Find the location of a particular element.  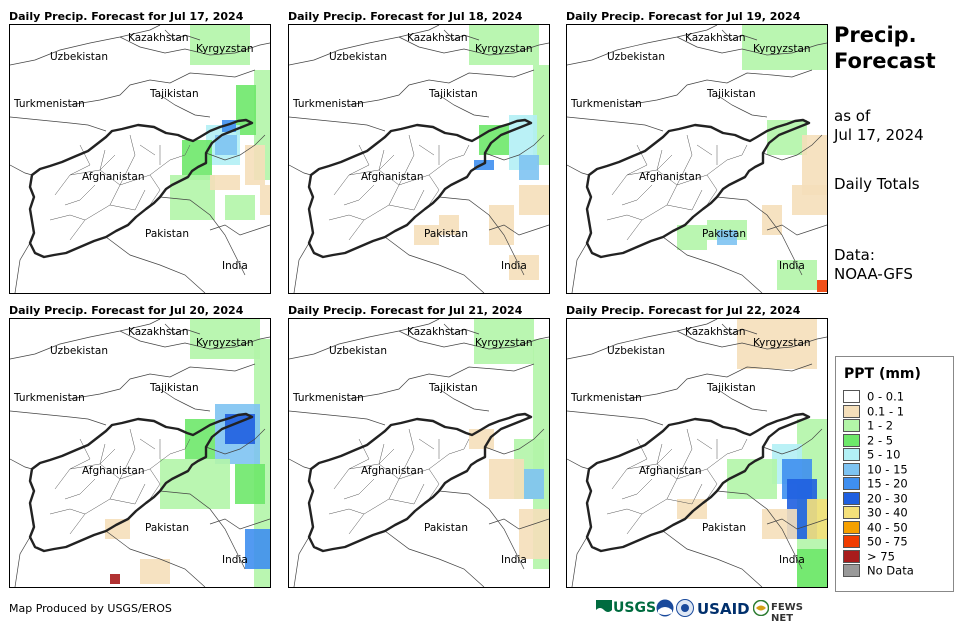

usgs-logo-text: USGS is located at coordinates (635, 608).